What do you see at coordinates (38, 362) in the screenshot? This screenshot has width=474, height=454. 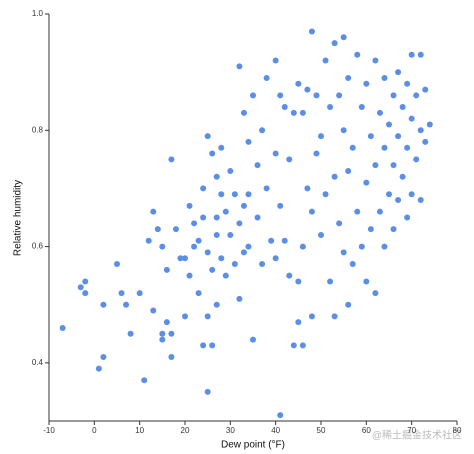 I see `y-tick-label: 0.4` at bounding box center [38, 362].